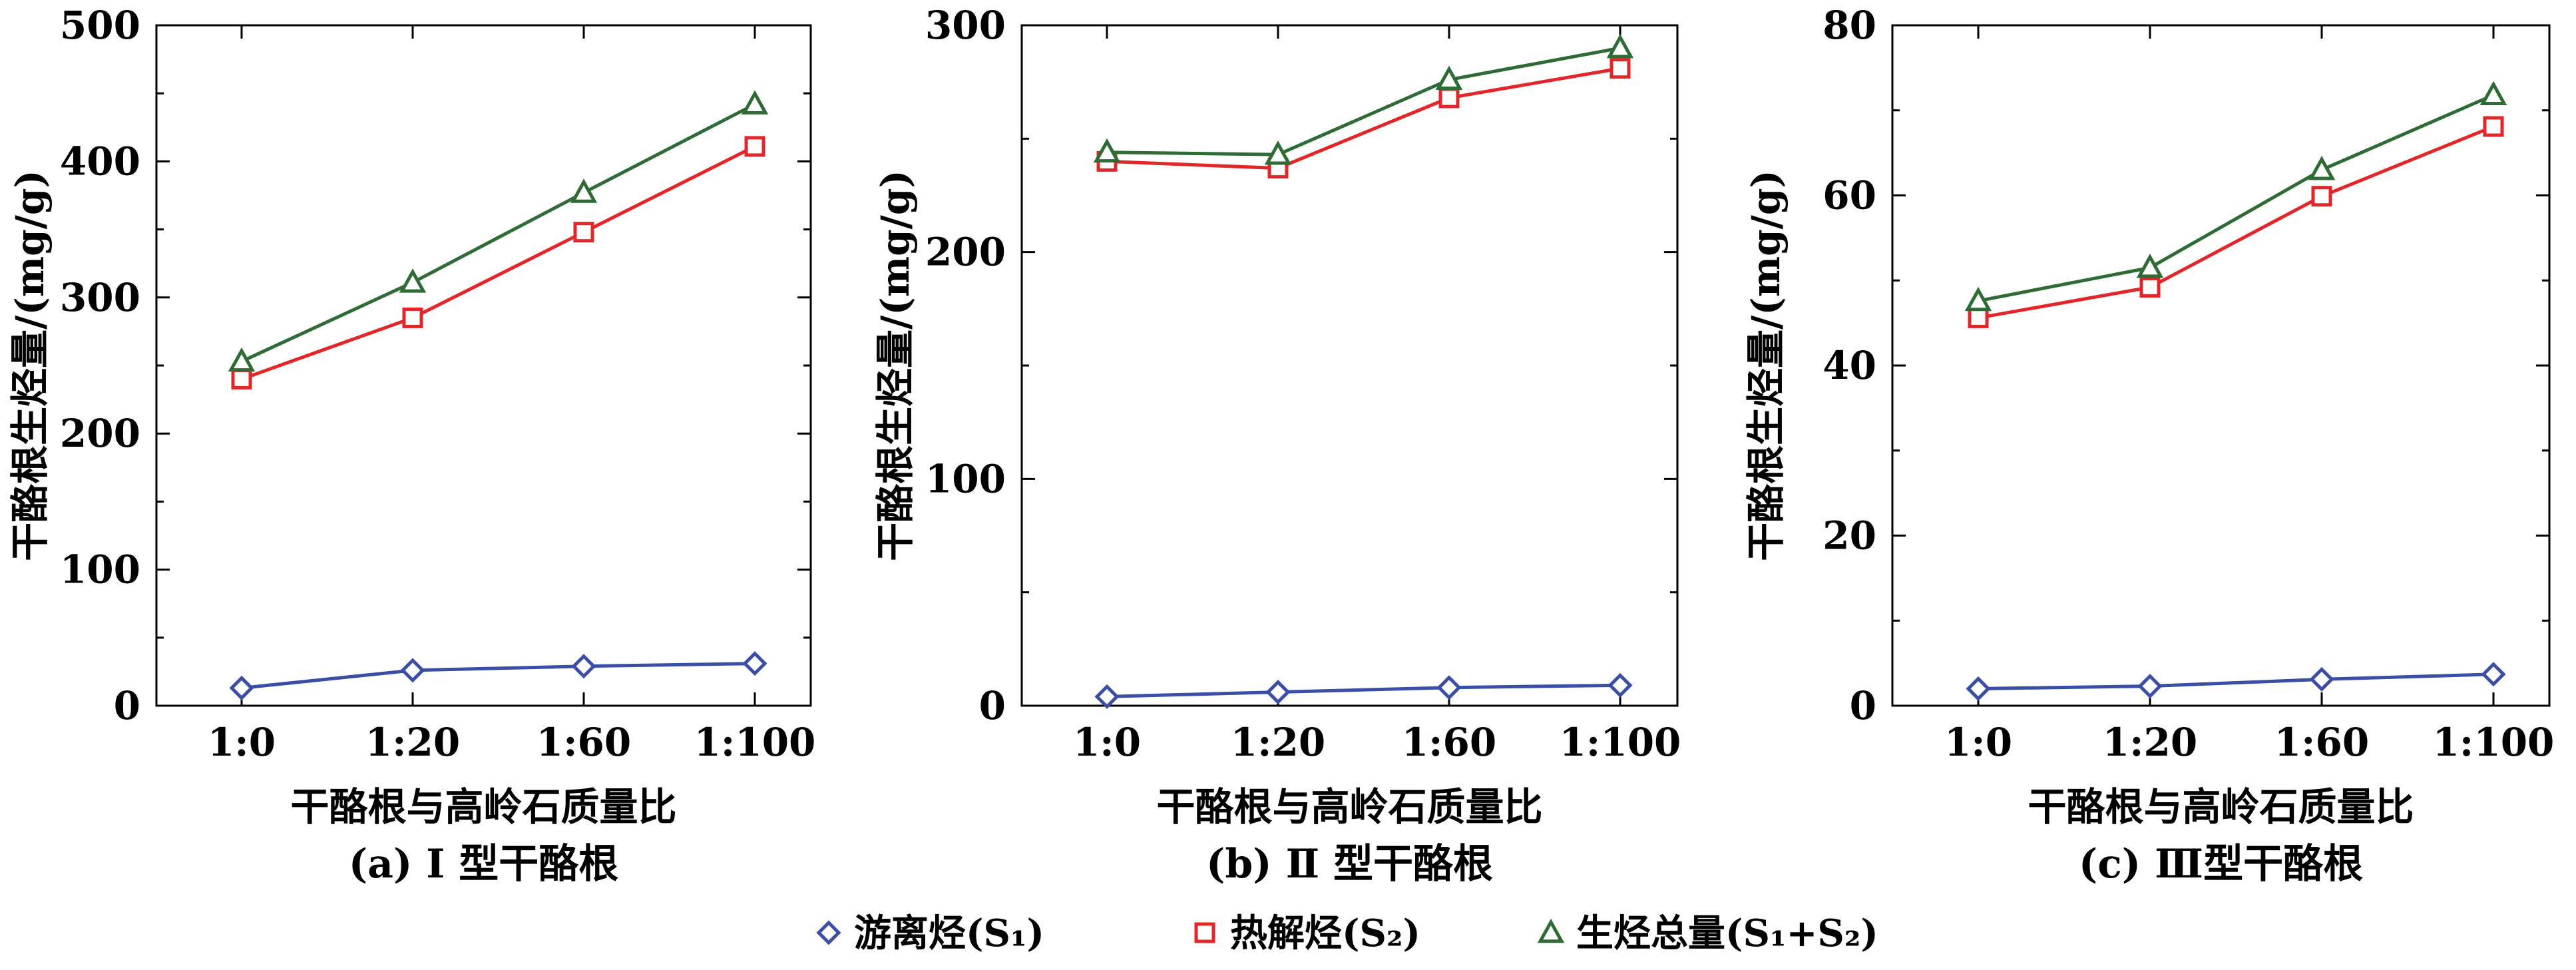 The height and width of the screenshot is (970, 2576). What do you see at coordinates (949, 933) in the screenshot?
I see `legend-label-1: 游离烃(S₁)` at bounding box center [949, 933].